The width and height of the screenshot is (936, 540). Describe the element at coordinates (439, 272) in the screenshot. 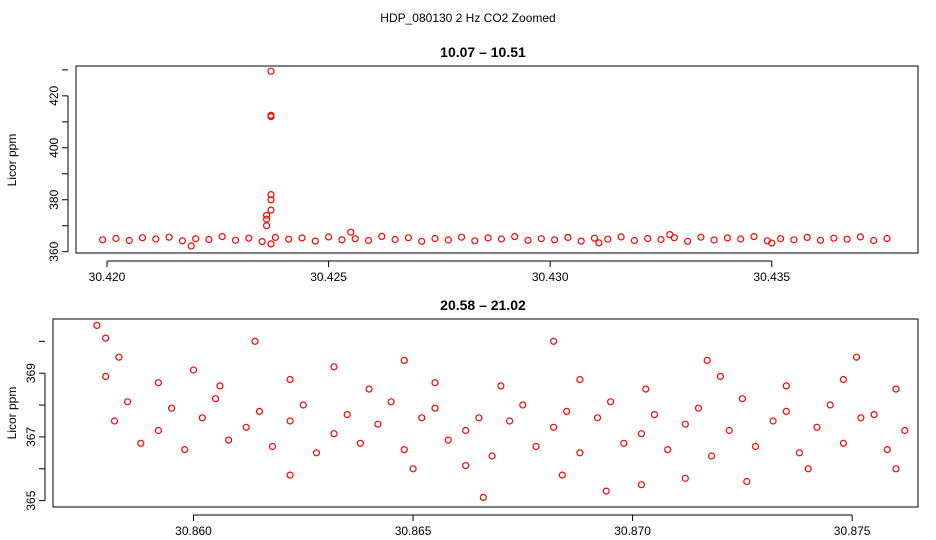

I see `panel-top-x-axis: 30.420 30.425 30.430 30.435` at that location.